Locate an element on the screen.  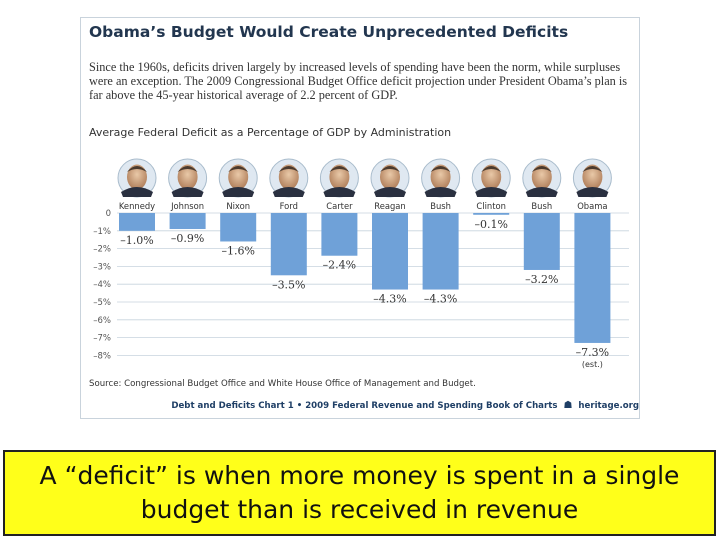
y-tick-label: –3% is located at coordinates (102, 267).